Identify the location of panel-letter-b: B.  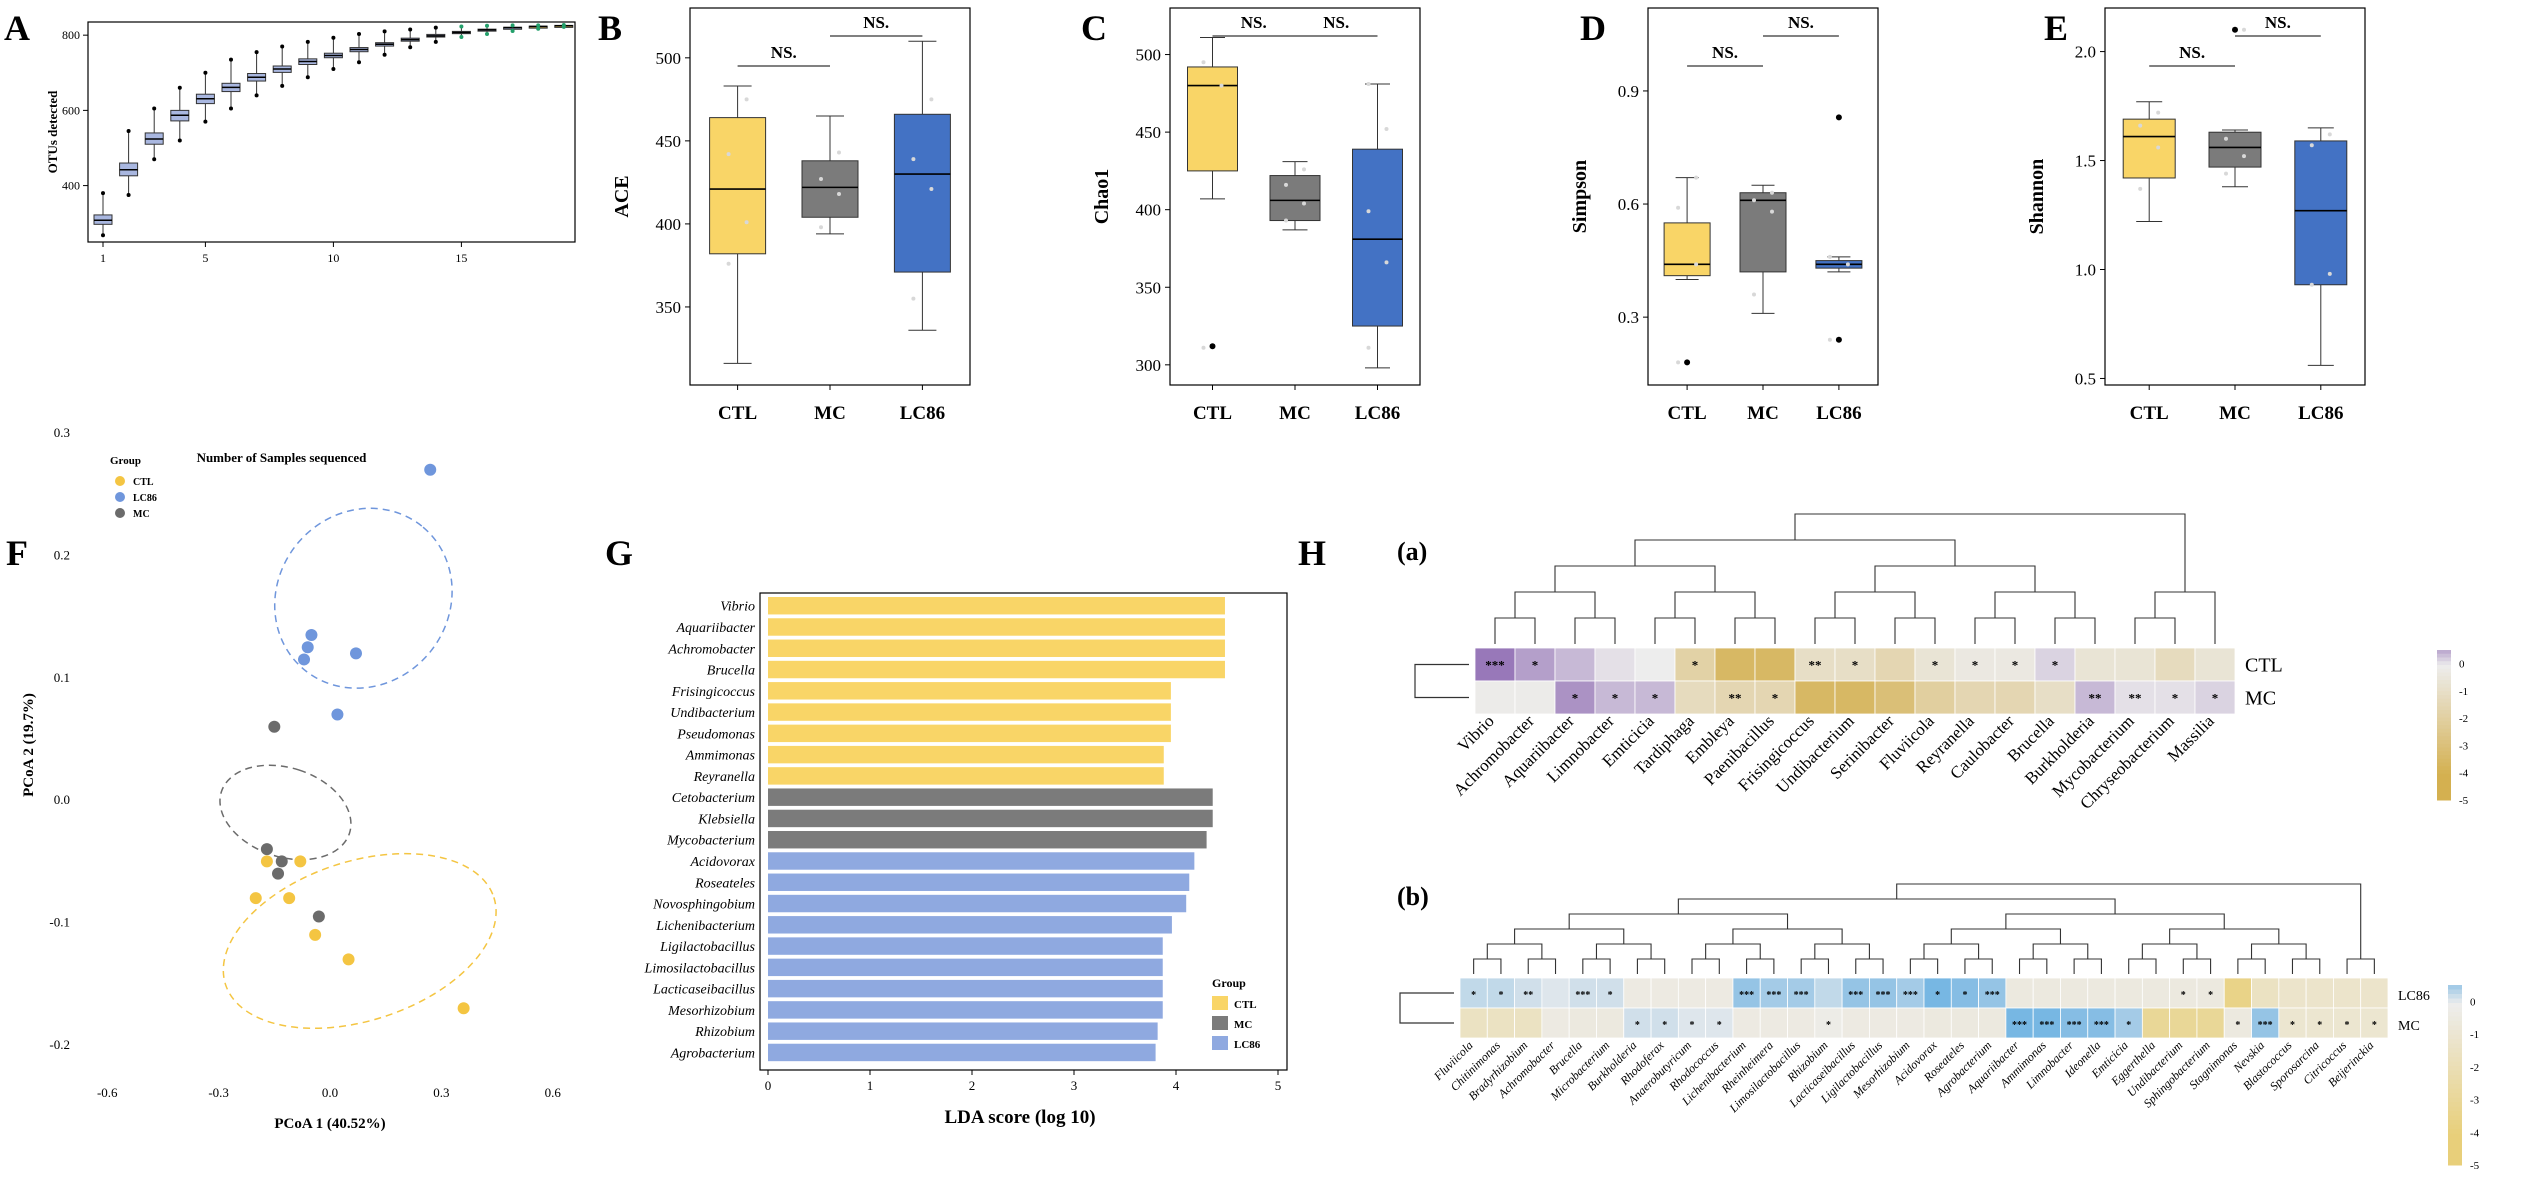
(610, 28).